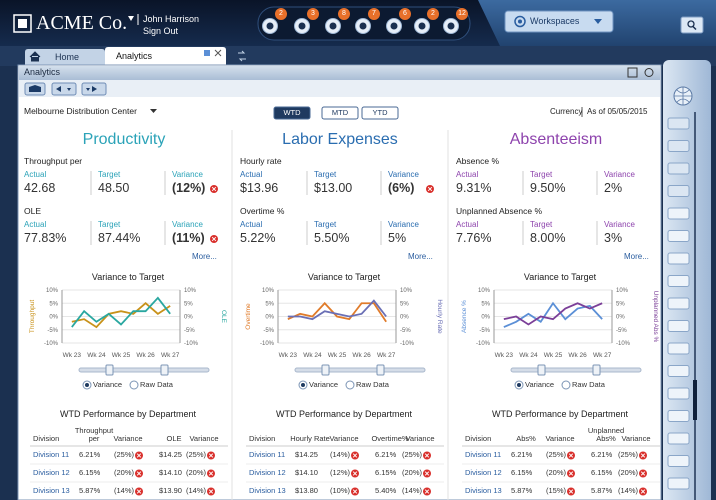 The width and height of the screenshot is (716, 500). Describe the element at coordinates (259, 188) in the screenshot. I see `metric-value: $13.96` at that location.